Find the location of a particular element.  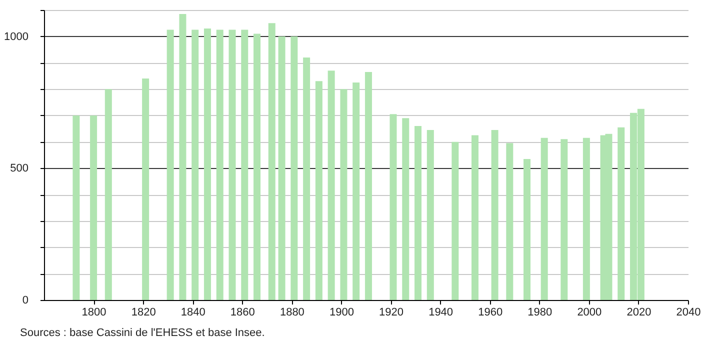

x-tick-label: 1920 is located at coordinates (391, 312).